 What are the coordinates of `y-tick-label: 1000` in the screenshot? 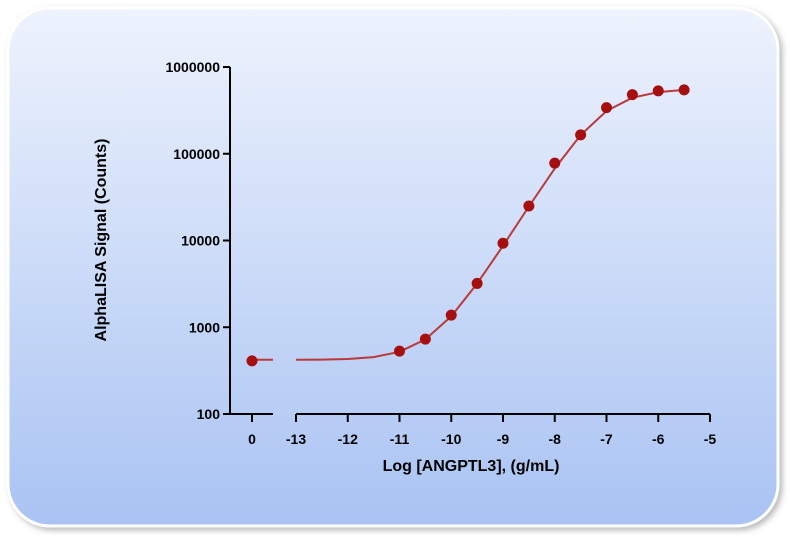 It's located at (204, 327).